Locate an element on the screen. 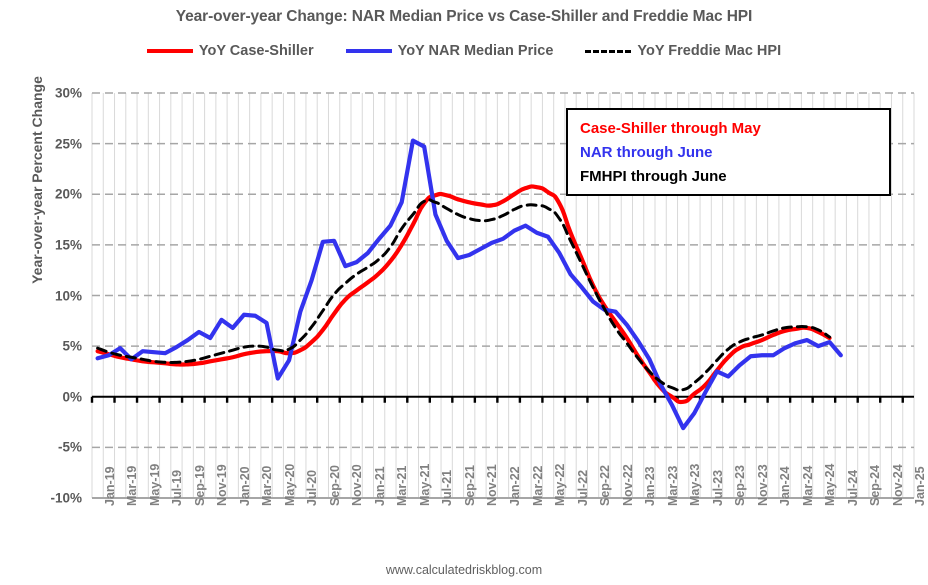 This screenshot has height=585, width=928. legend-item-case-shiller: YoY Case-Shiller is located at coordinates (230, 51).